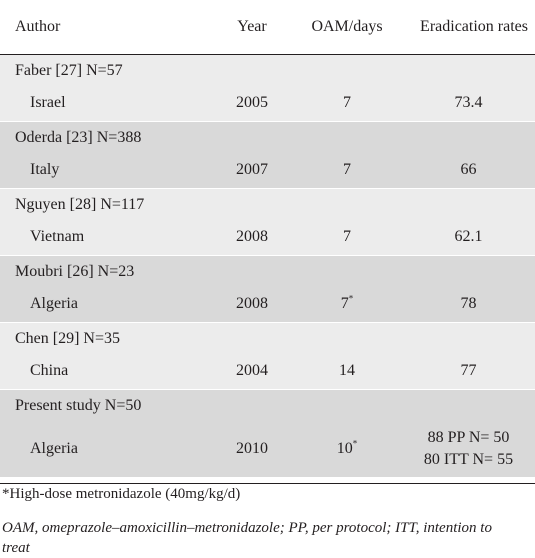  I want to click on eradication-rate-value: 62.1, so click(468, 237).